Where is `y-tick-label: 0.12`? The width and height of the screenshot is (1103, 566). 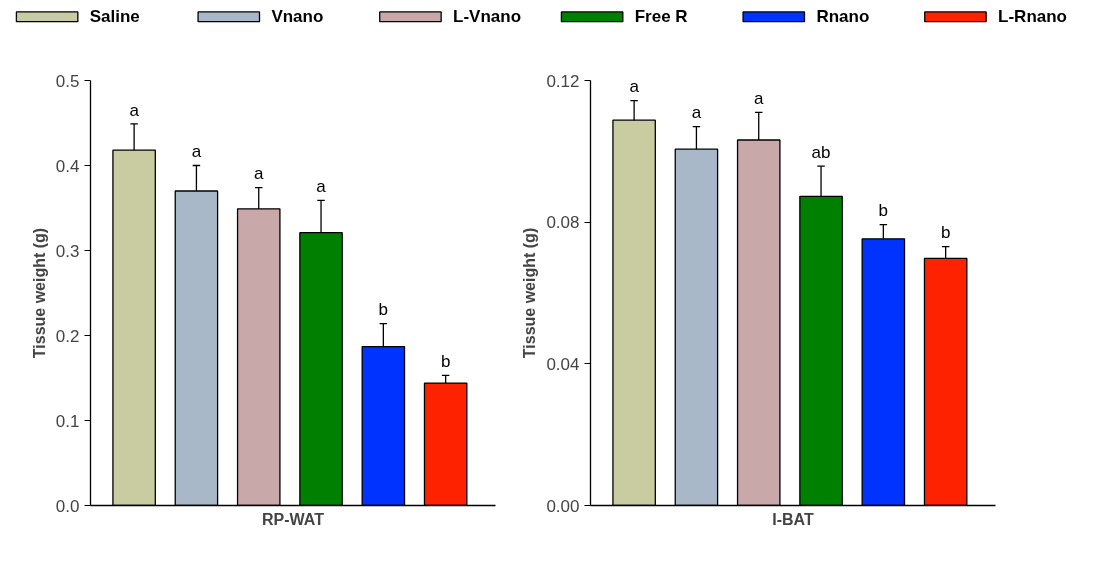 y-tick-label: 0.12 is located at coordinates (563, 81).